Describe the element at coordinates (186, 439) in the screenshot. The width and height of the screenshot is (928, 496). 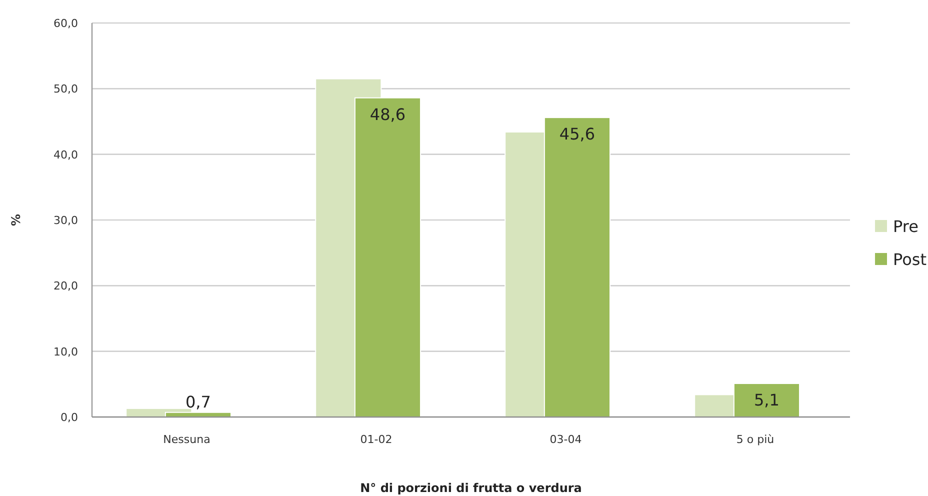
I see `x-tick-label: Nessuna` at that location.